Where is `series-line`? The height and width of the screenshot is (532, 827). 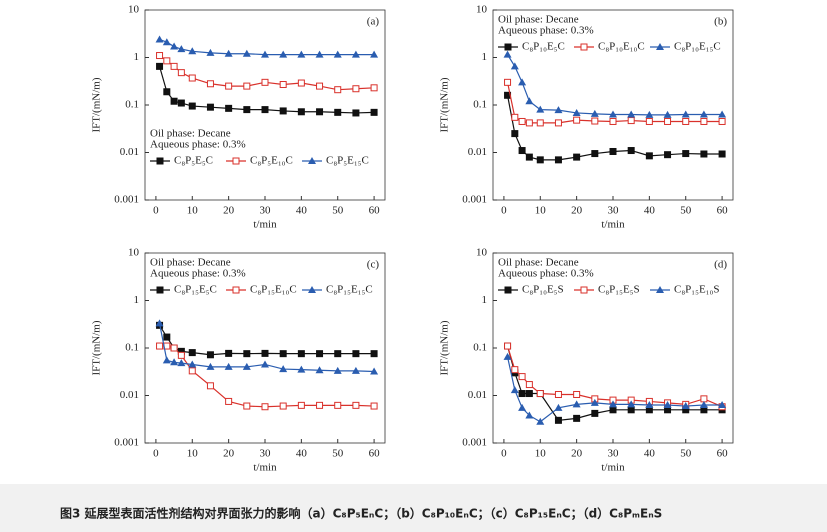
series-line is located at coordinates (615, 85).